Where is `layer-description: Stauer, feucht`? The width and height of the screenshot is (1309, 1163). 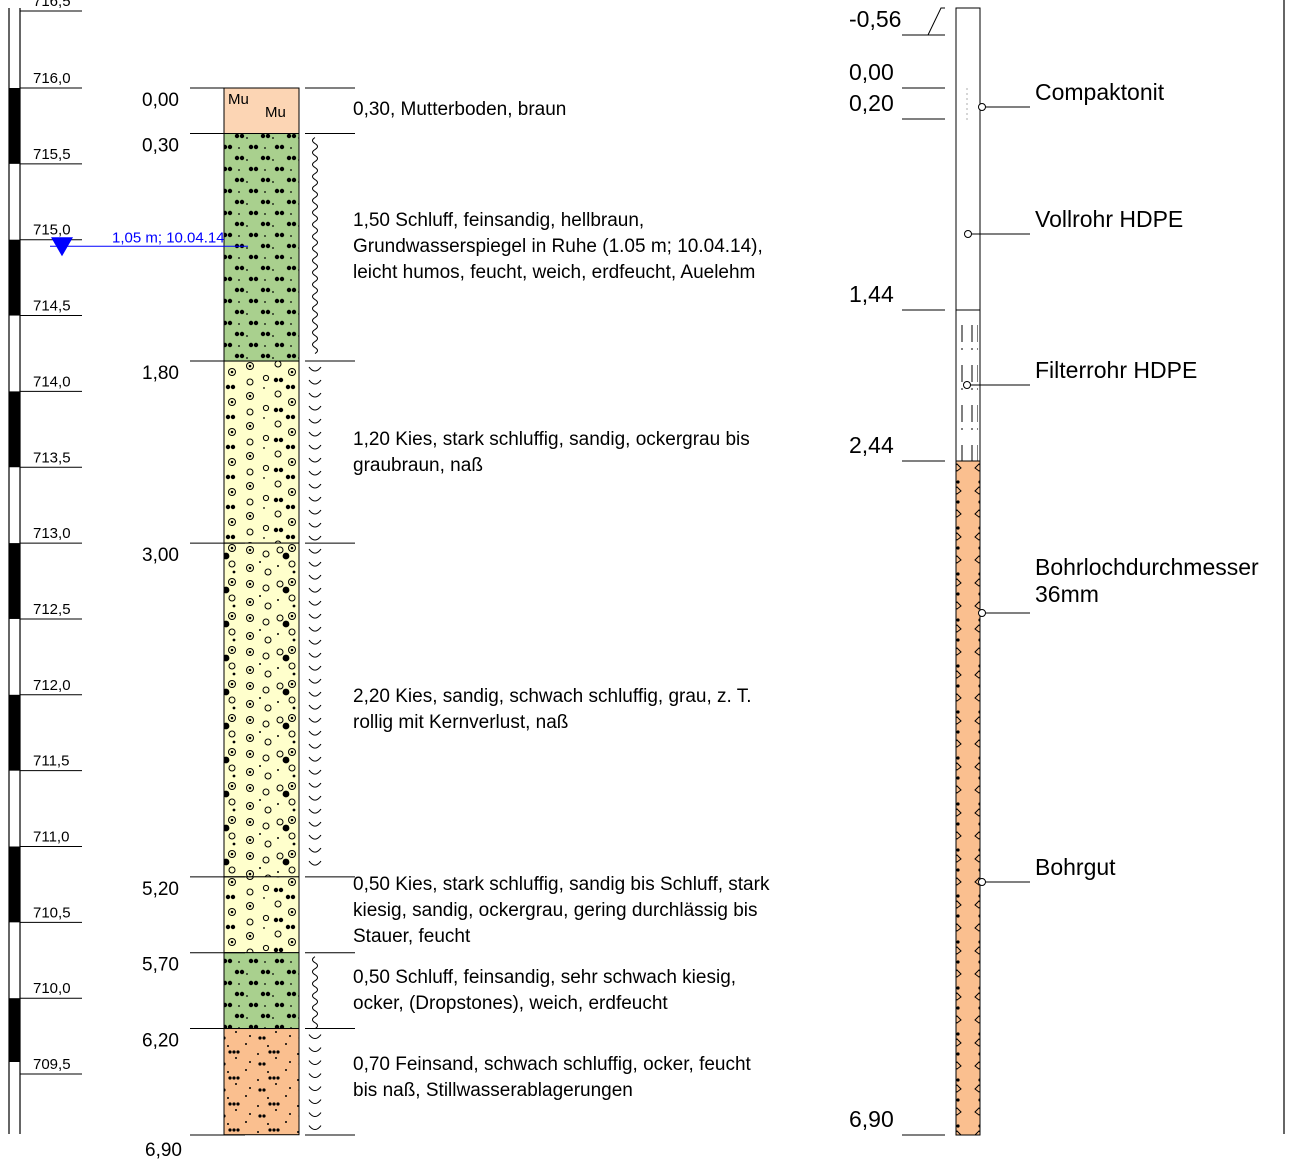 layer-description: Stauer, feucht is located at coordinates (412, 936).